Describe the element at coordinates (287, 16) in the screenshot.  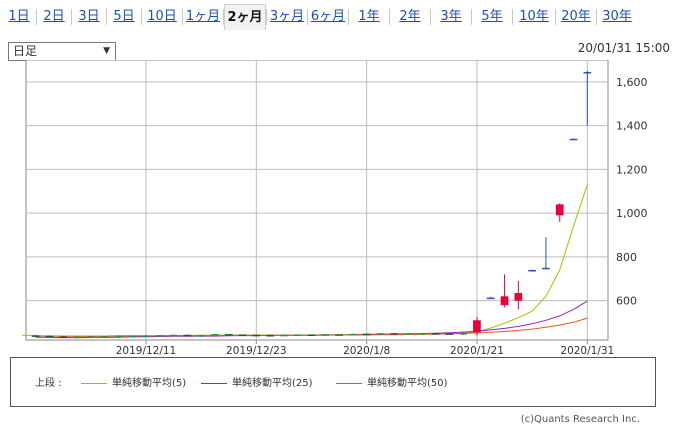
I see `tab-7: 3ヶ月` at that location.